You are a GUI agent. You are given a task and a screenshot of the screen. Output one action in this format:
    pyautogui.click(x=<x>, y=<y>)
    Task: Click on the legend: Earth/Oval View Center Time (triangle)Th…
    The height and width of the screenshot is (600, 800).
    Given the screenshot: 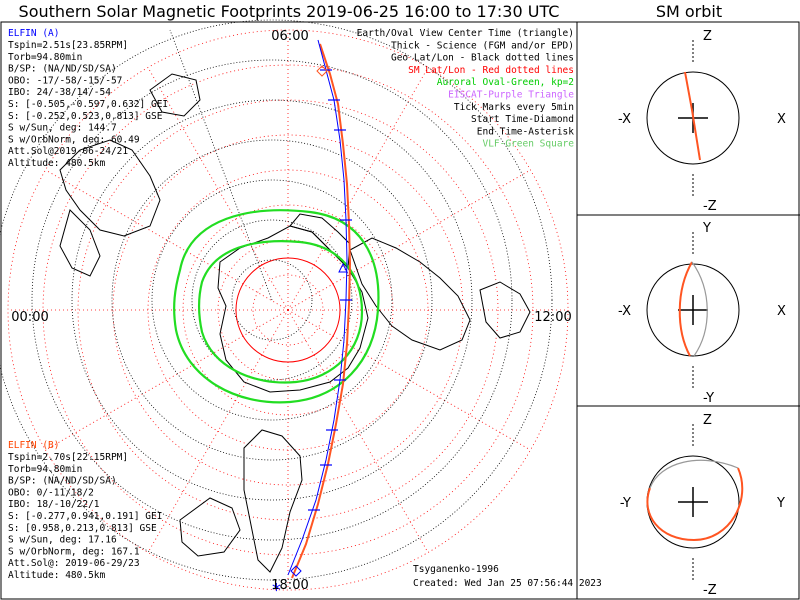 What is the action you would take?
    pyautogui.click(x=466, y=89)
    